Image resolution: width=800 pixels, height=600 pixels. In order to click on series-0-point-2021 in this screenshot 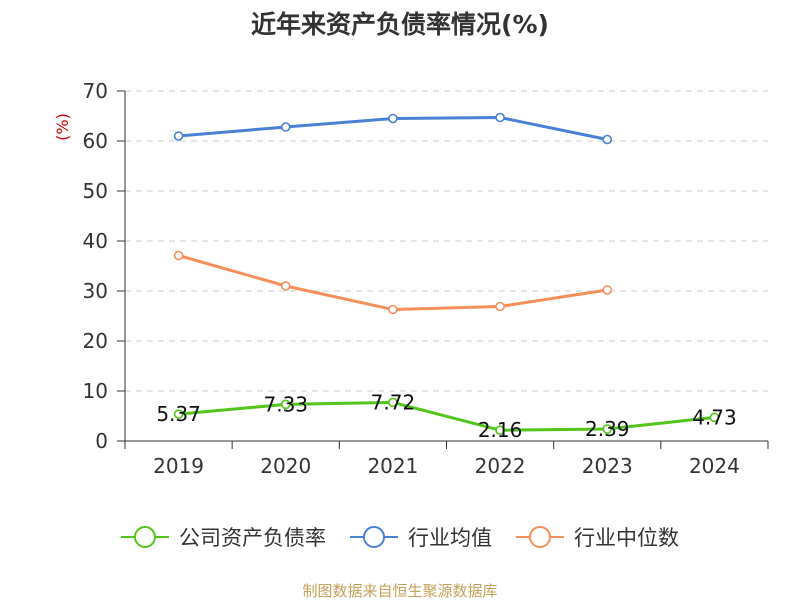, I will do `click(393, 402)`.